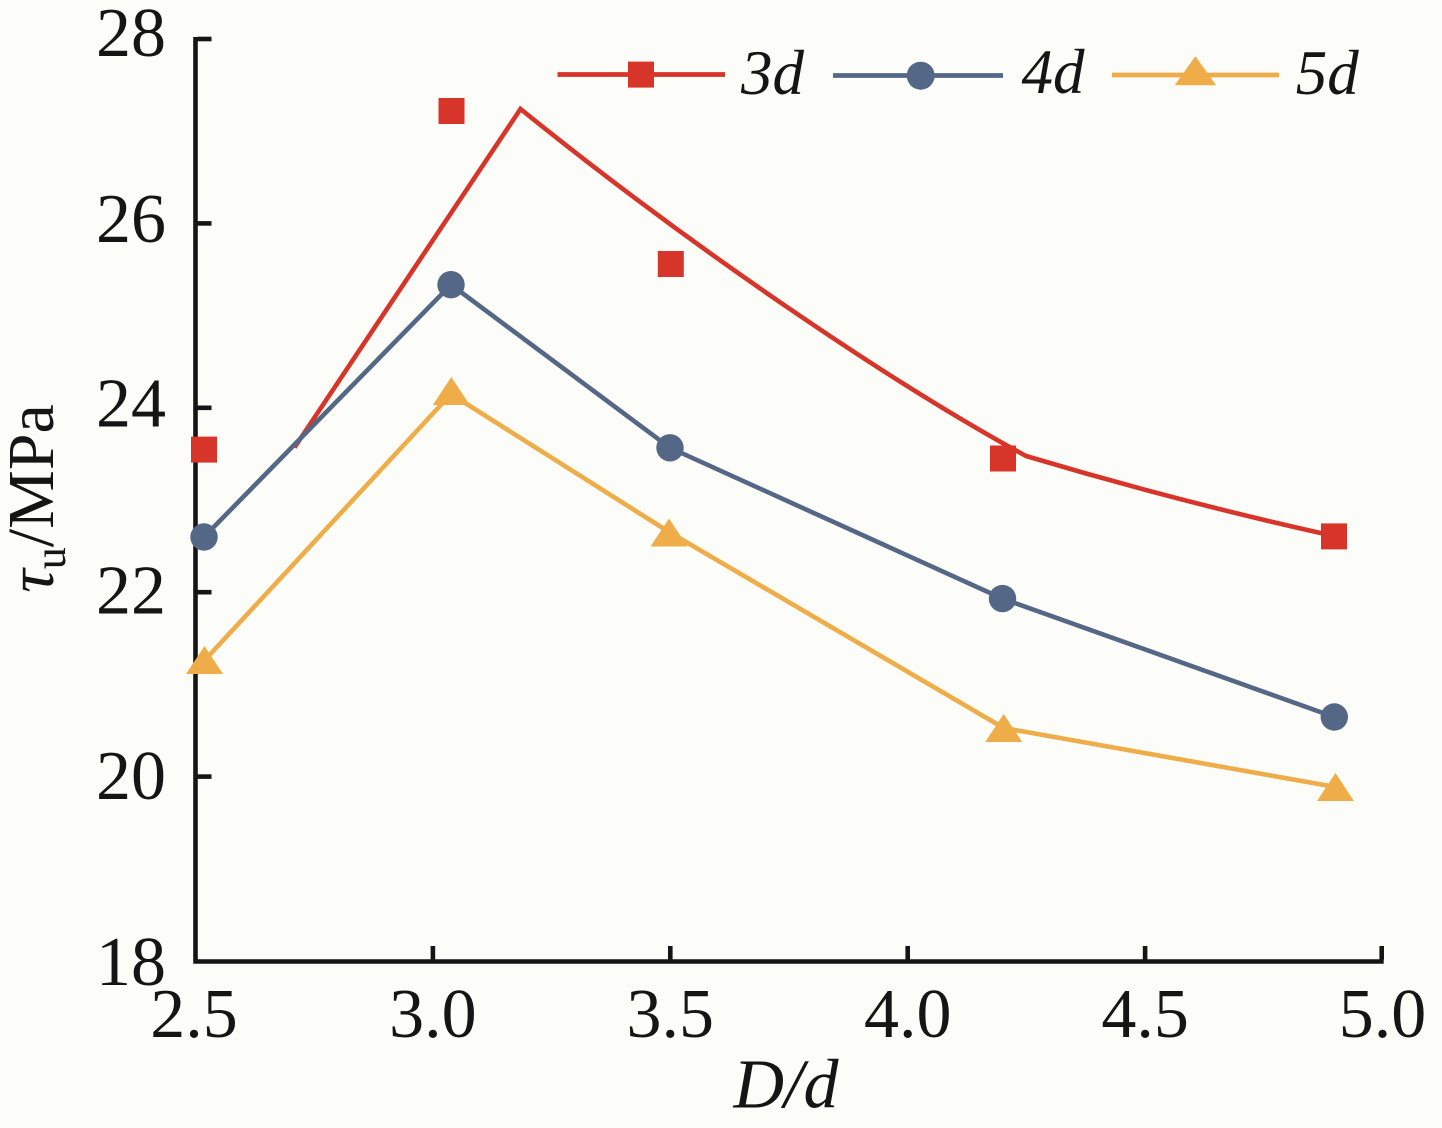  What do you see at coordinates (1054, 72) in the screenshot?
I see `svg-text: 4d` at bounding box center [1054, 72].